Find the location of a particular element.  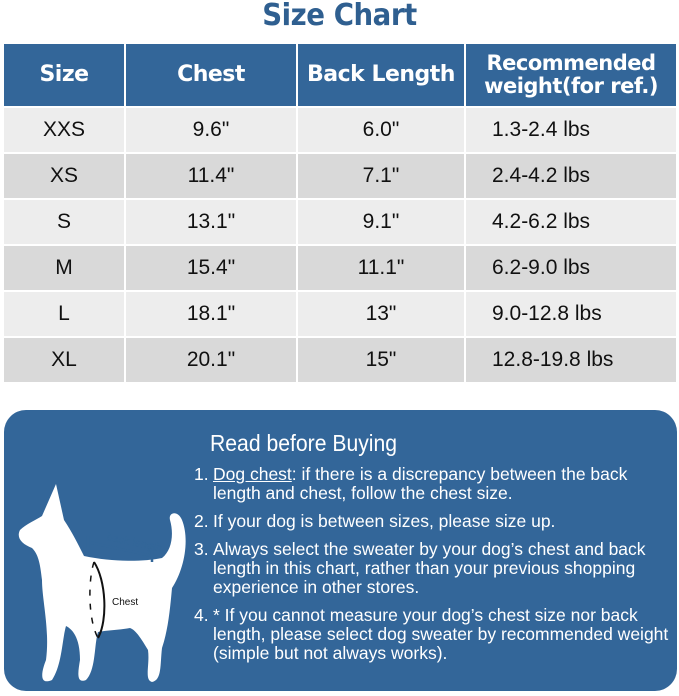

table-row: XS 11.4" 7.1" 2.4-4.2 lbs is located at coordinates (340, 176).